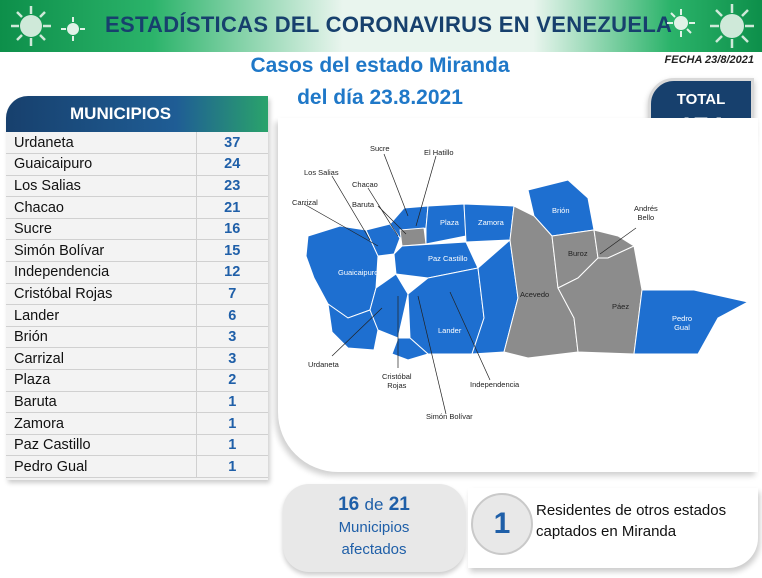  I want to click on map-label-pedro-gual-line2: Gual, so click(682, 327).